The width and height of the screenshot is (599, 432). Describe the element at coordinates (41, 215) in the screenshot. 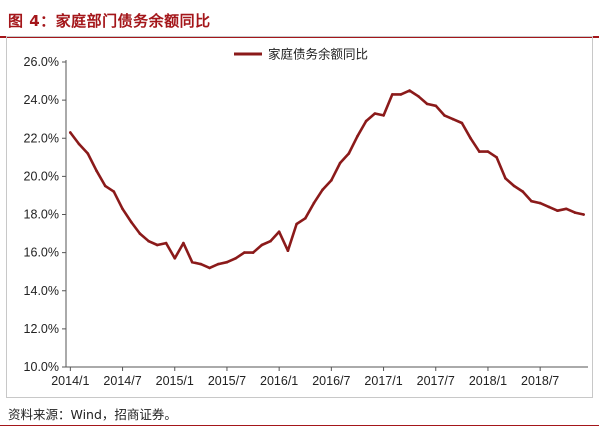

I see `y-tick-label: 18.0%` at that location.